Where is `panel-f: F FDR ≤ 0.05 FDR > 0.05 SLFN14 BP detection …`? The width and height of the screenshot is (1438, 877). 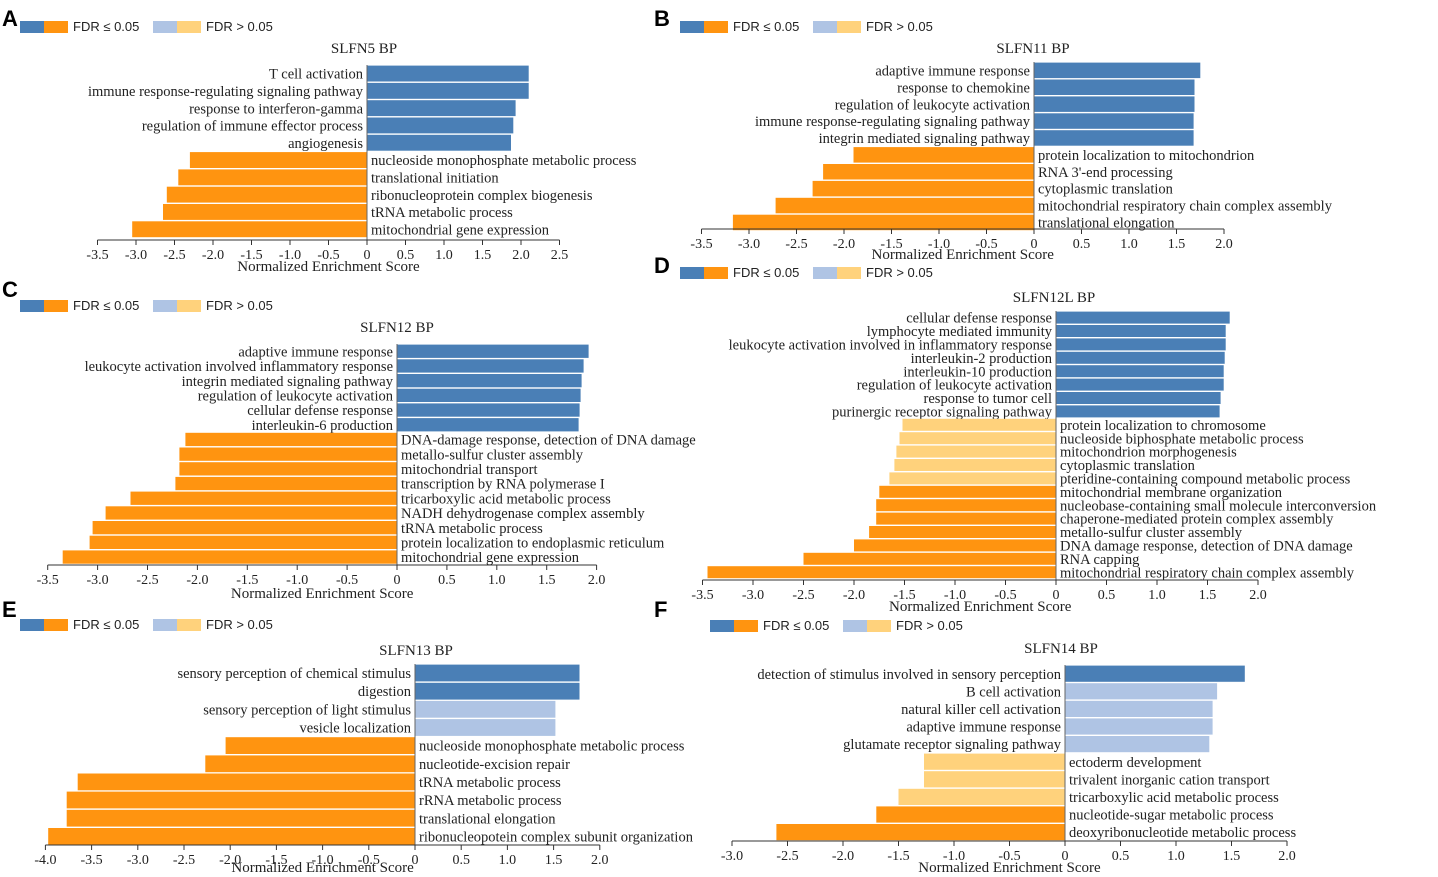
panel-f: F FDR ≤ 0.05 FDR > 0.05 SLFN14 BP detection … is located at coordinates (975, 736).